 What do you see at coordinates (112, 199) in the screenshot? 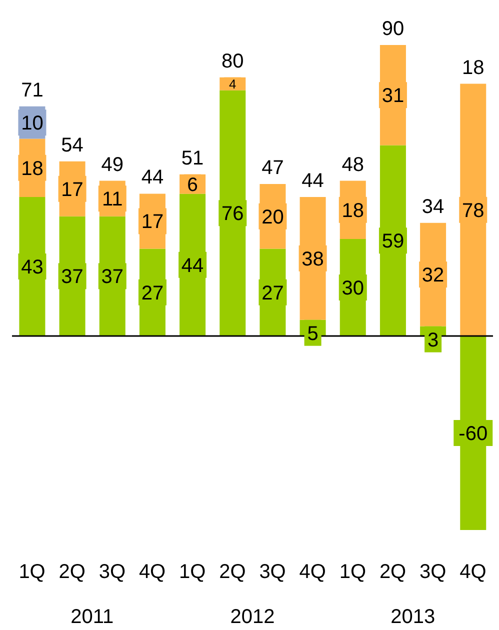
I see `data-label: 11` at bounding box center [112, 199].